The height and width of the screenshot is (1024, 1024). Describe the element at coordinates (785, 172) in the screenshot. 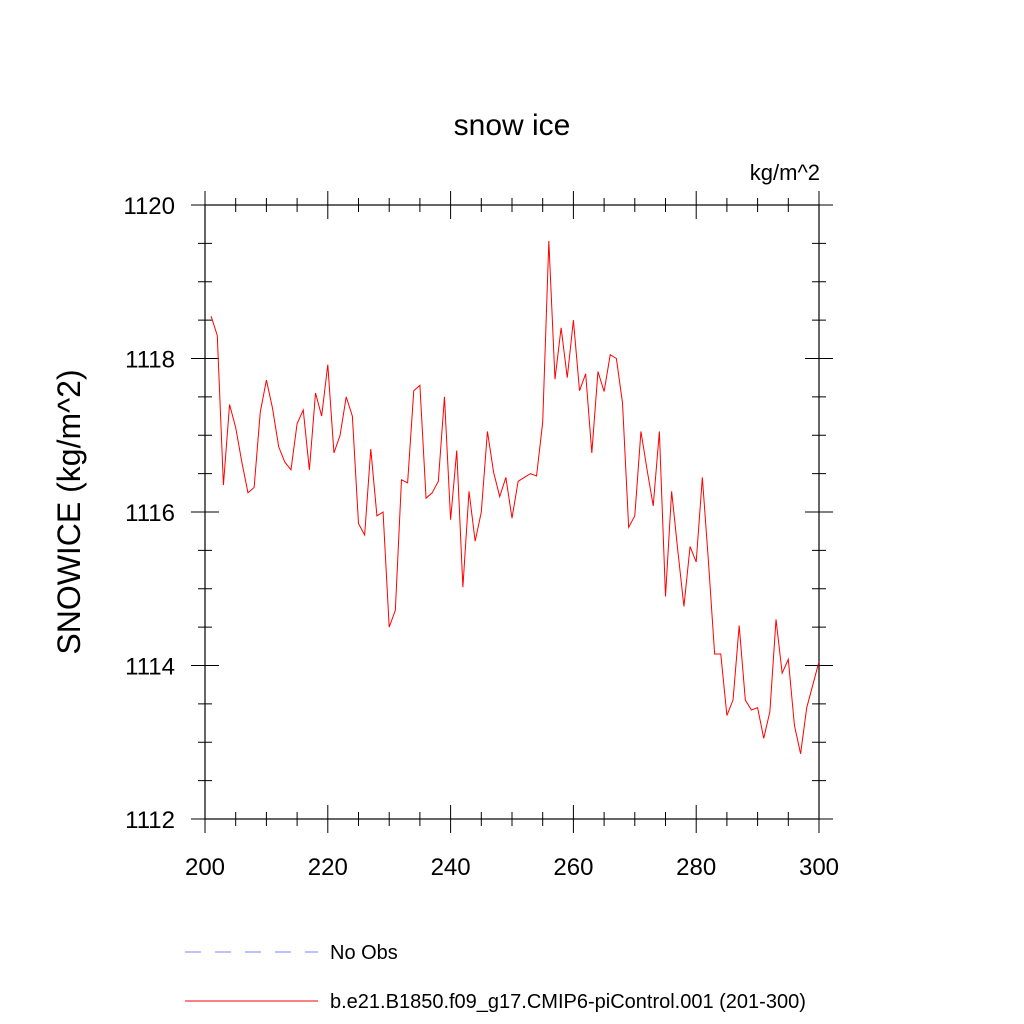

I see `units-label: kg/m^2` at that location.